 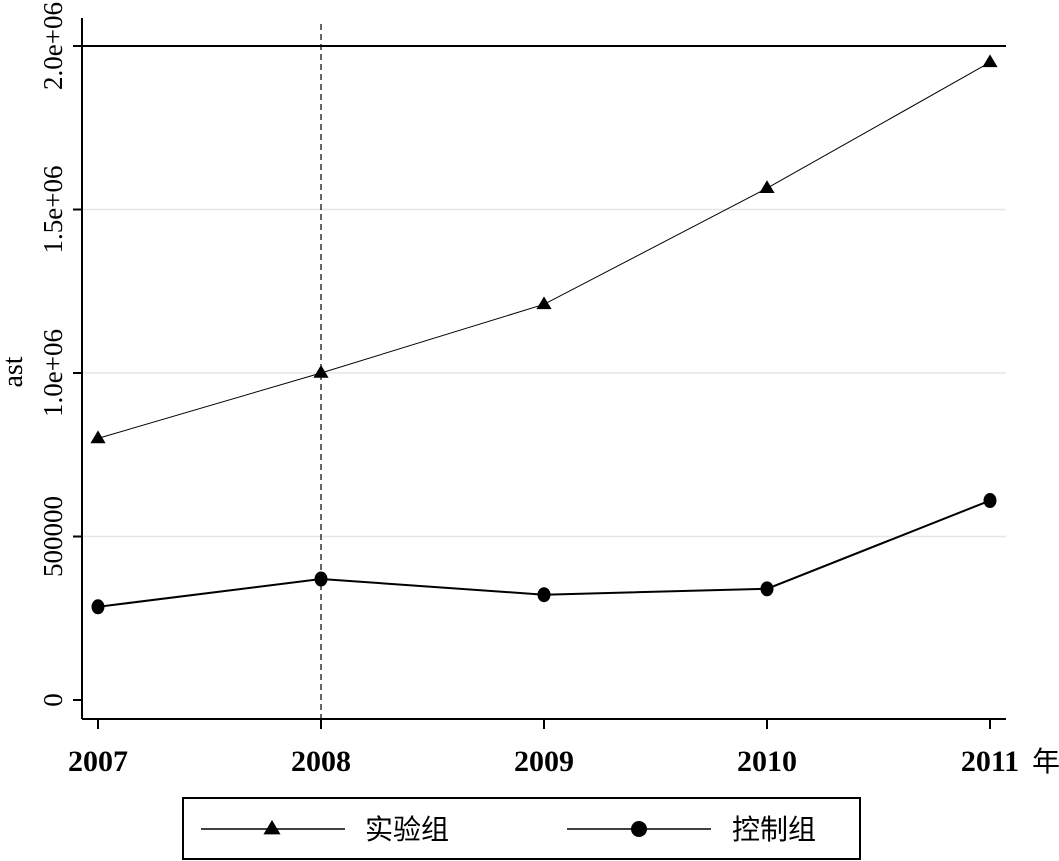 What do you see at coordinates (53, 700) in the screenshot?
I see `y-tick-label: 0` at bounding box center [53, 700].